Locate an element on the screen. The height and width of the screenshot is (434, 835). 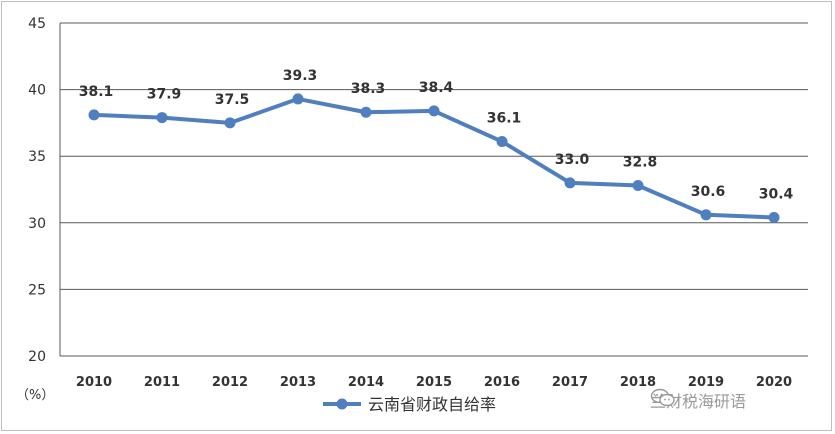
wechat-icon is located at coordinates (663, 398).